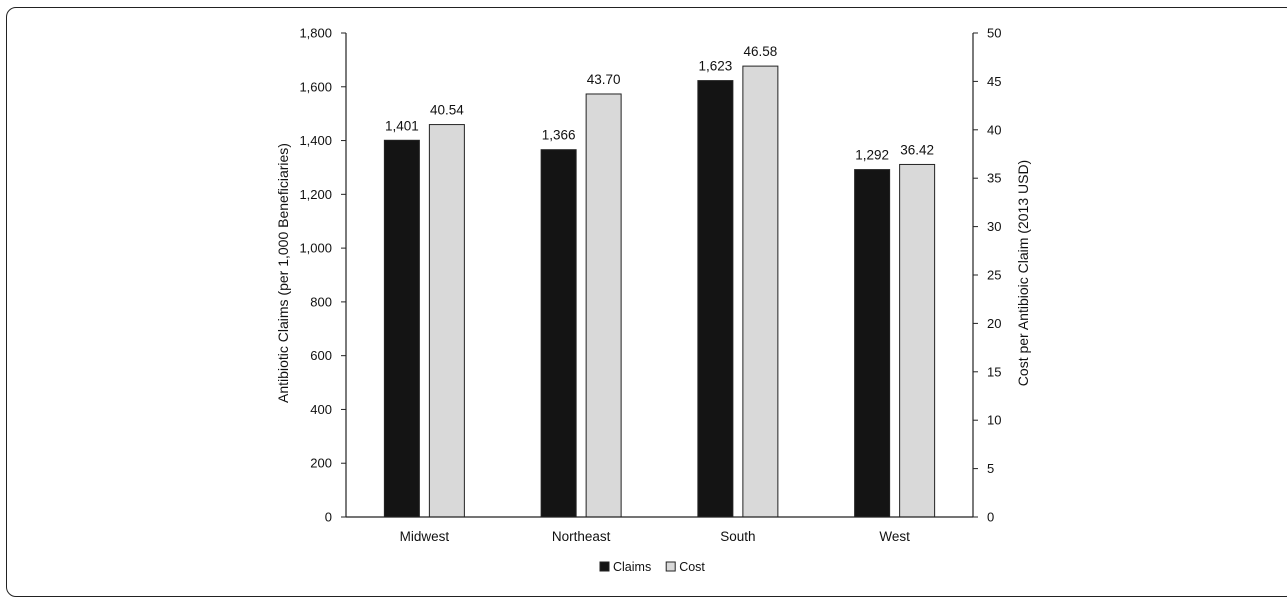  I want to click on y2-axis-title: Cost per Antibioic Claim (2013 USD), so click(1023, 273).